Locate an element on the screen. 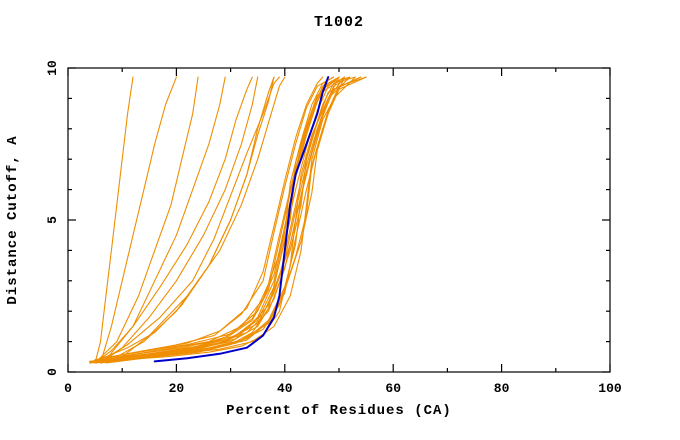 Image resolution: width=680 pixels, height=440 pixels. chart-title: T1002 is located at coordinates (339, 22).